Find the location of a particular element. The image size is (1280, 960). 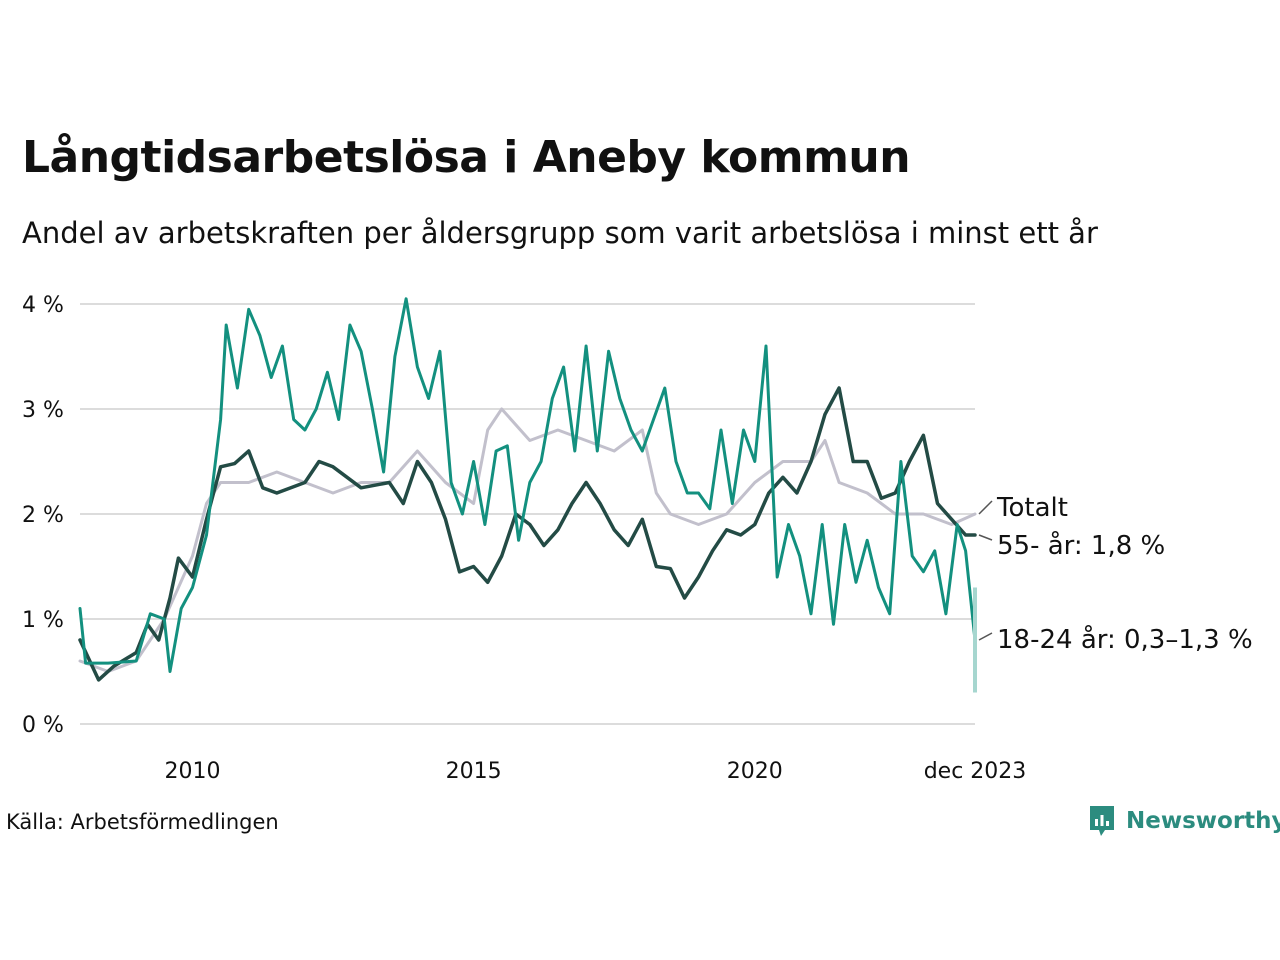

label-leader-youth is located at coordinates (985, 636).